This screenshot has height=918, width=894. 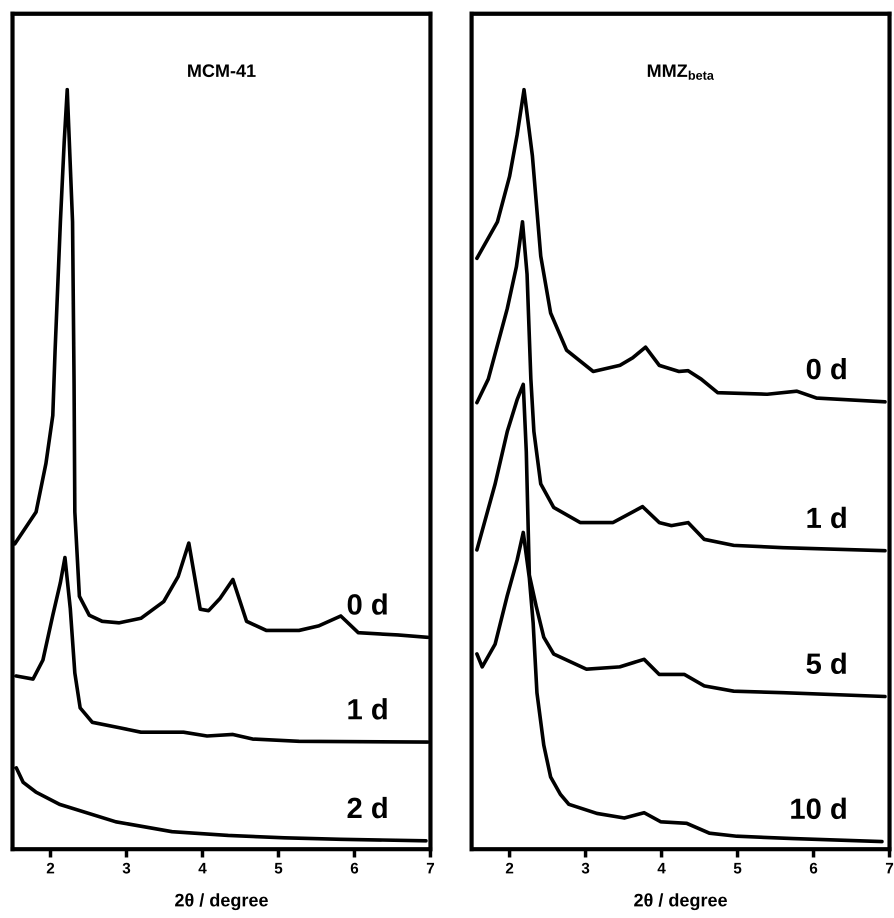 What do you see at coordinates (826, 663) in the screenshot?
I see `series-label: 5 d` at bounding box center [826, 663].